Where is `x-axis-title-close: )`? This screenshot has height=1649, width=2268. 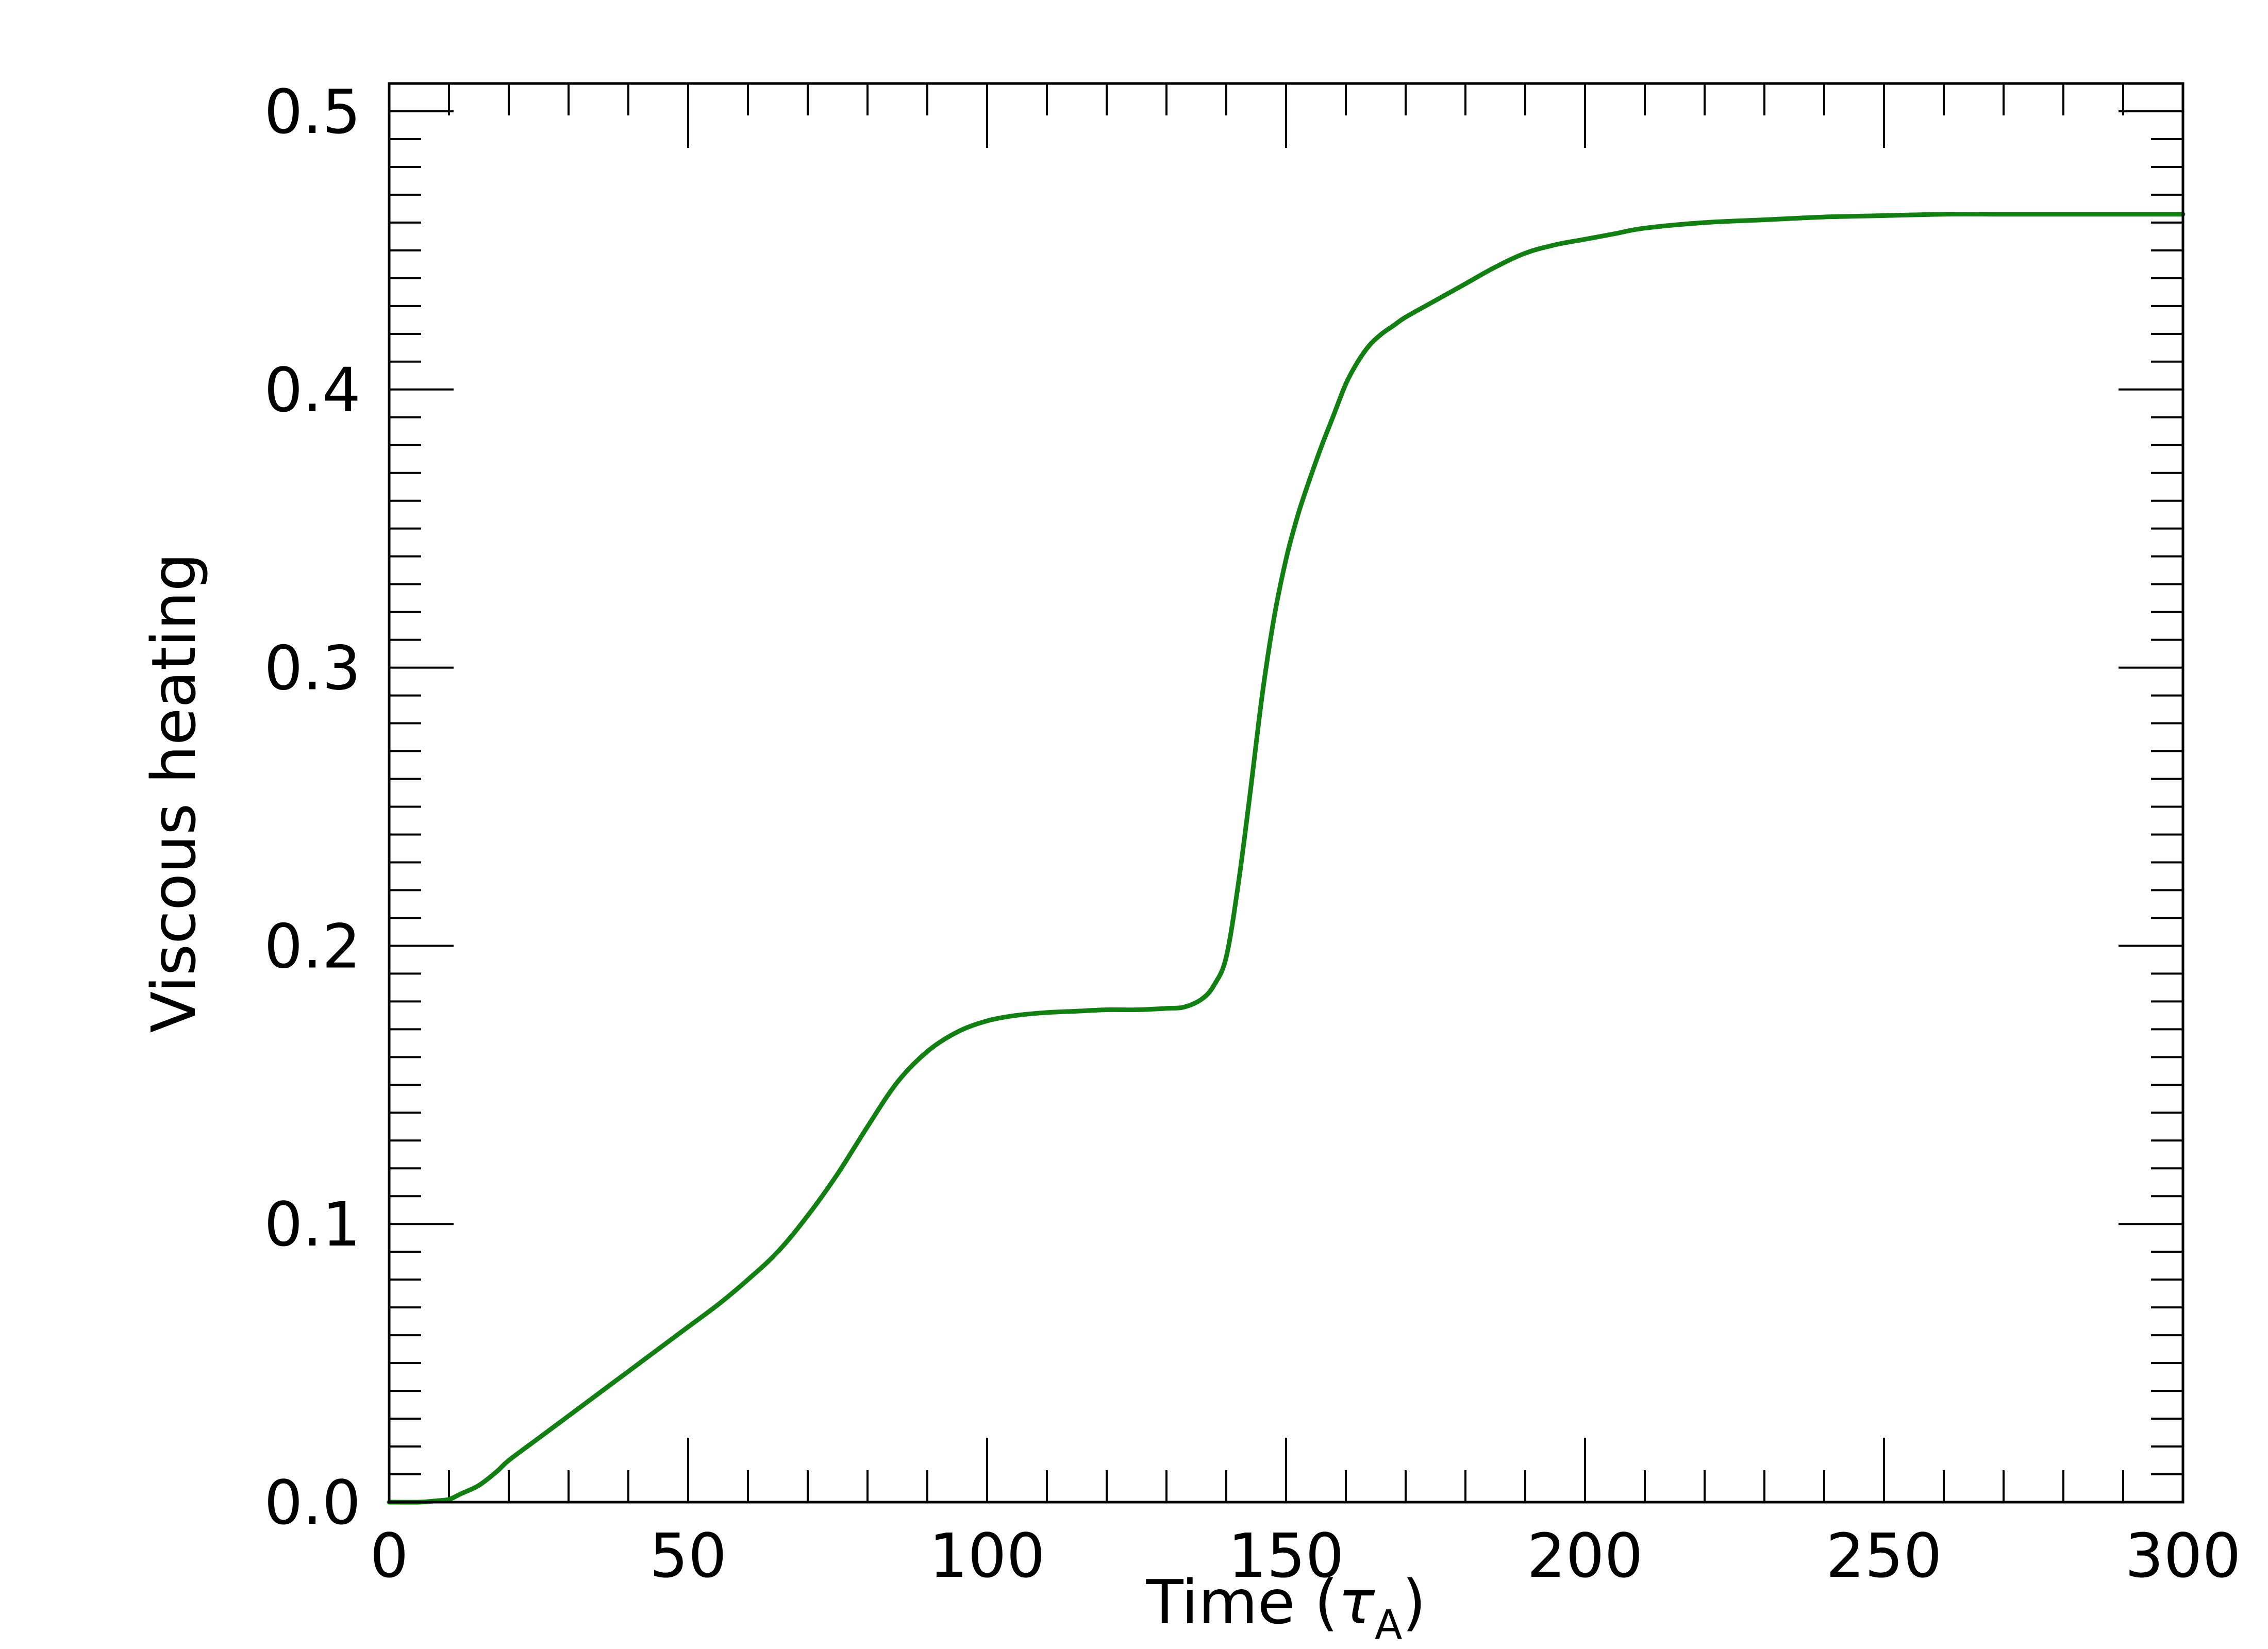
x-axis-title-close: ) is located at coordinates (1414, 1602).